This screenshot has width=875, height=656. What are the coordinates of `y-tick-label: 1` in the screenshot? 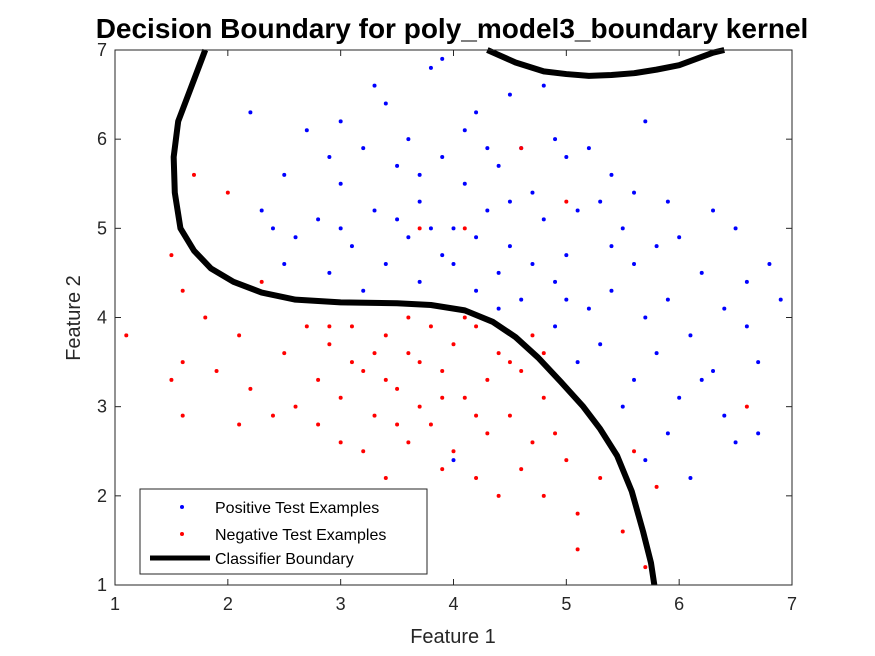 It's located at (102, 585).